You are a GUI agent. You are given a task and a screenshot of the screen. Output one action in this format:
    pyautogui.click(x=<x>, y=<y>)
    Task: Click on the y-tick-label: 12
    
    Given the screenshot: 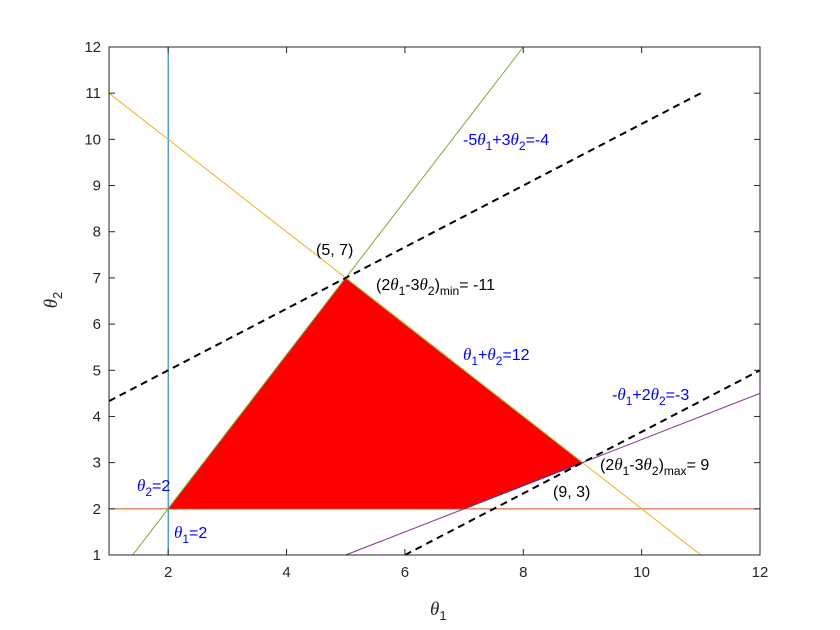 What is the action you would take?
    pyautogui.click(x=92, y=47)
    